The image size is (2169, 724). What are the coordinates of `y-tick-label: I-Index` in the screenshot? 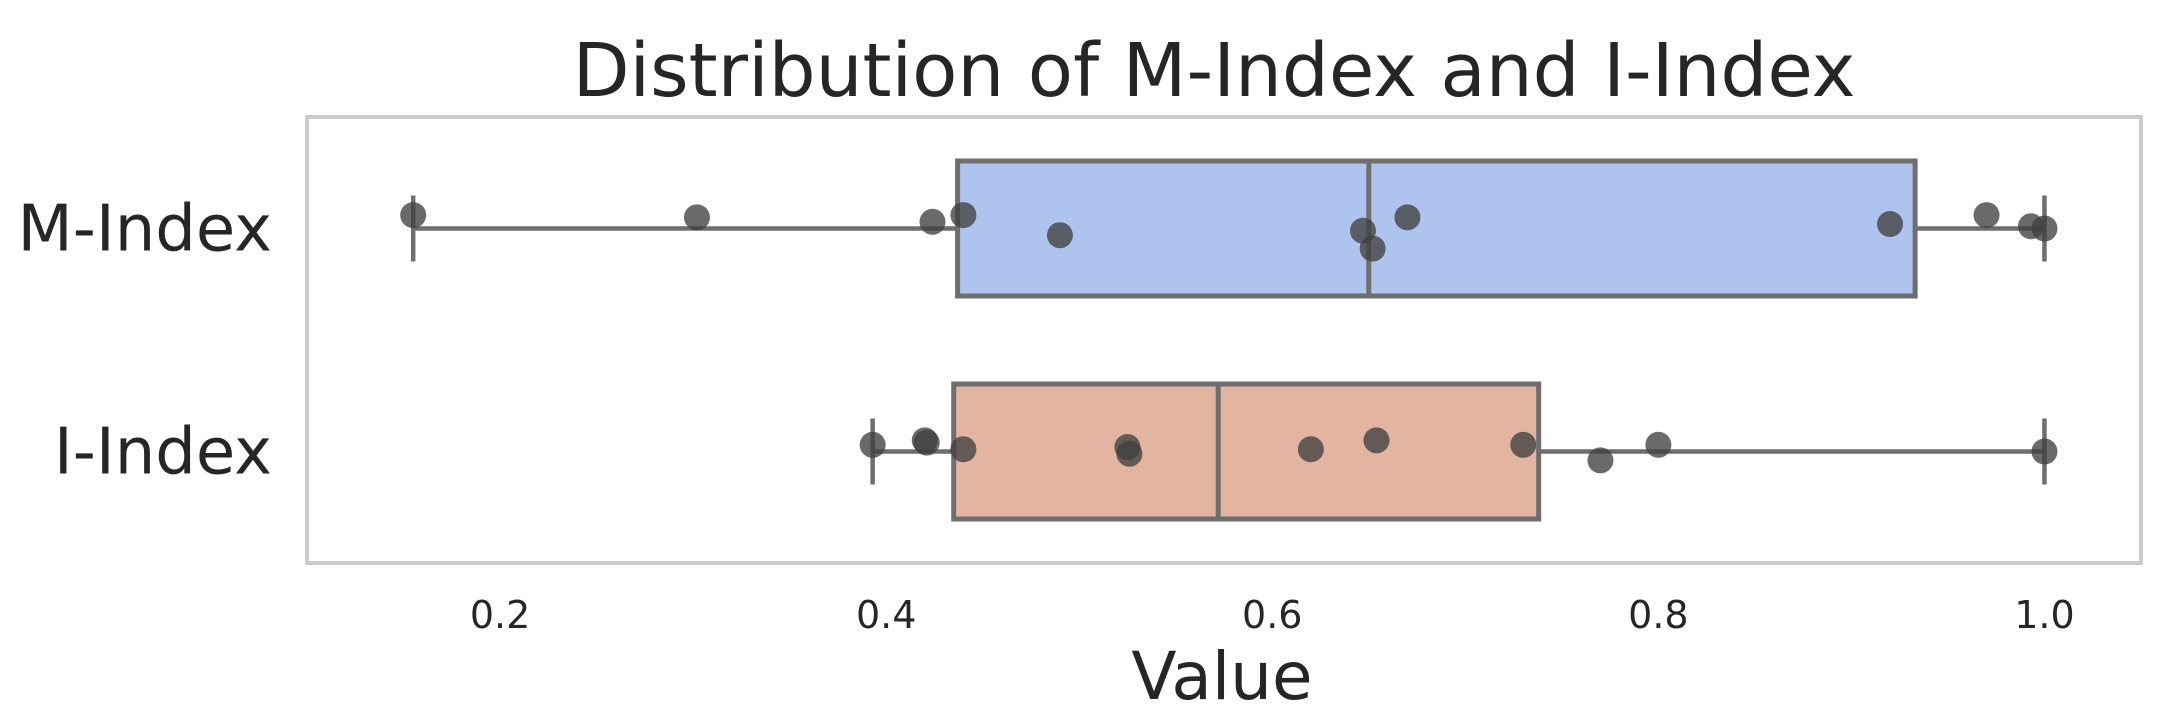 It's located at (163, 453).